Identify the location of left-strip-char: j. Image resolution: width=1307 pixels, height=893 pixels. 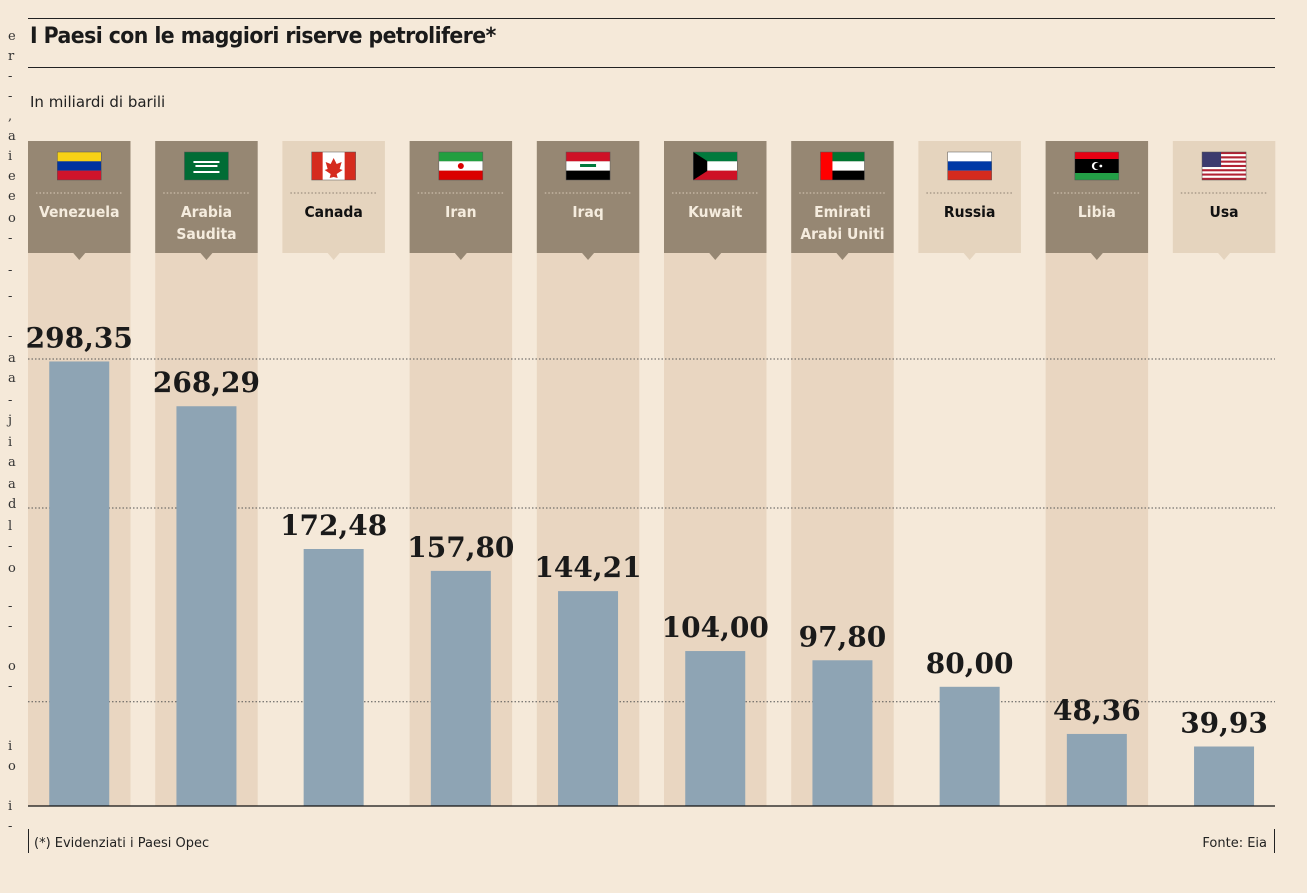
(10, 420).